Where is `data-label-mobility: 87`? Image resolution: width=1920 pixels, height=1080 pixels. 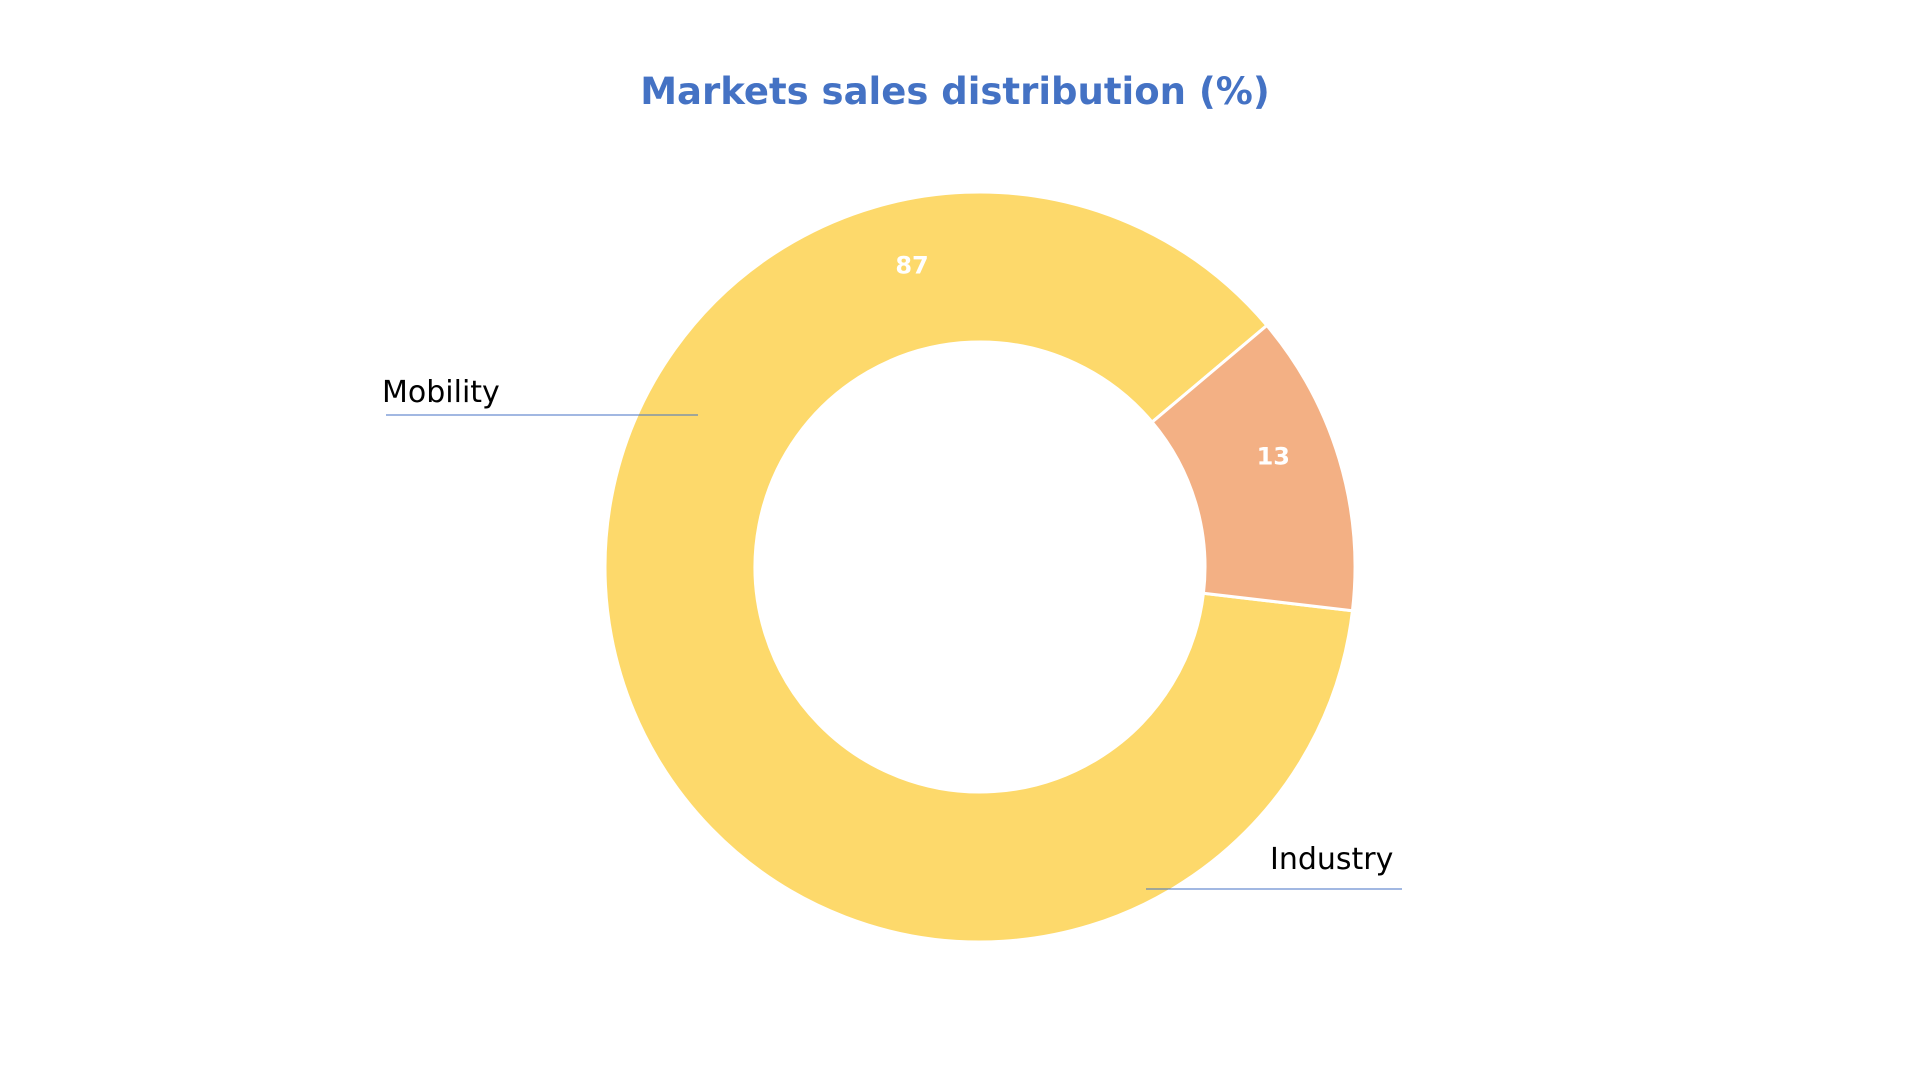 data-label-mobility: 87 is located at coordinates (911, 266).